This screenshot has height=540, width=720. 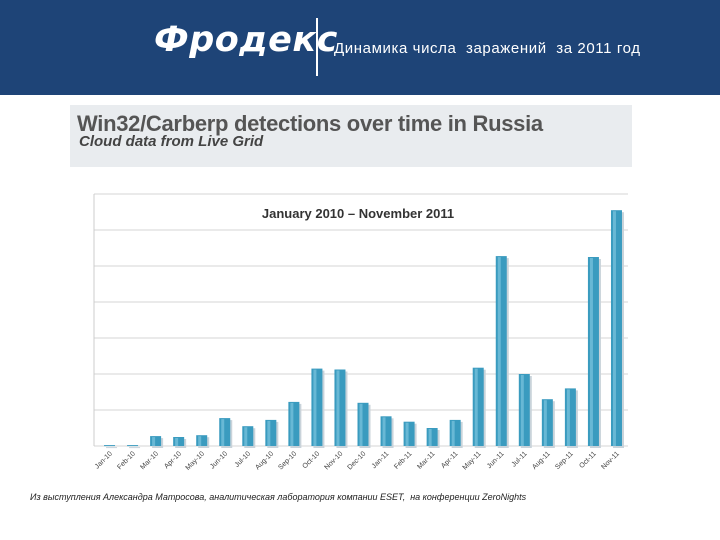 What do you see at coordinates (472, 460) in the screenshot?
I see `x-tick-label: May-11` at bounding box center [472, 460].